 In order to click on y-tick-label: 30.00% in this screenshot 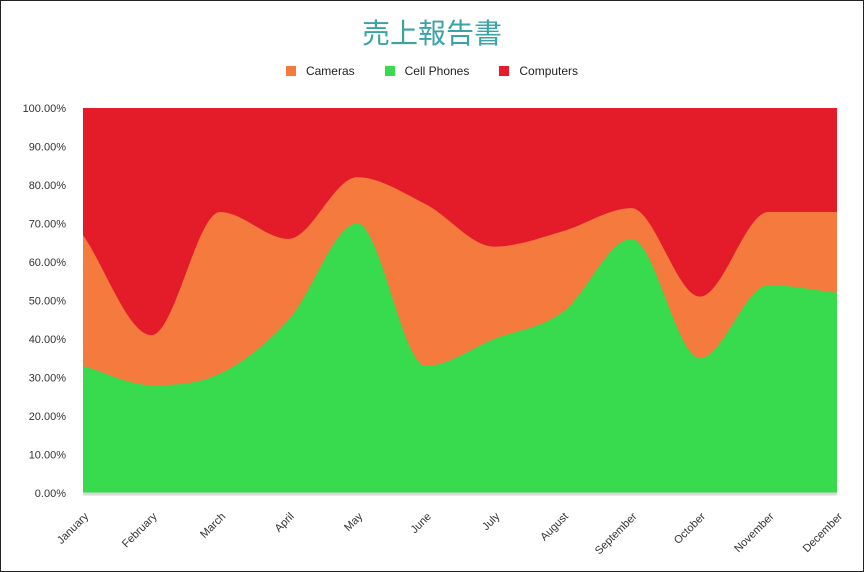, I will do `click(48, 379)`.